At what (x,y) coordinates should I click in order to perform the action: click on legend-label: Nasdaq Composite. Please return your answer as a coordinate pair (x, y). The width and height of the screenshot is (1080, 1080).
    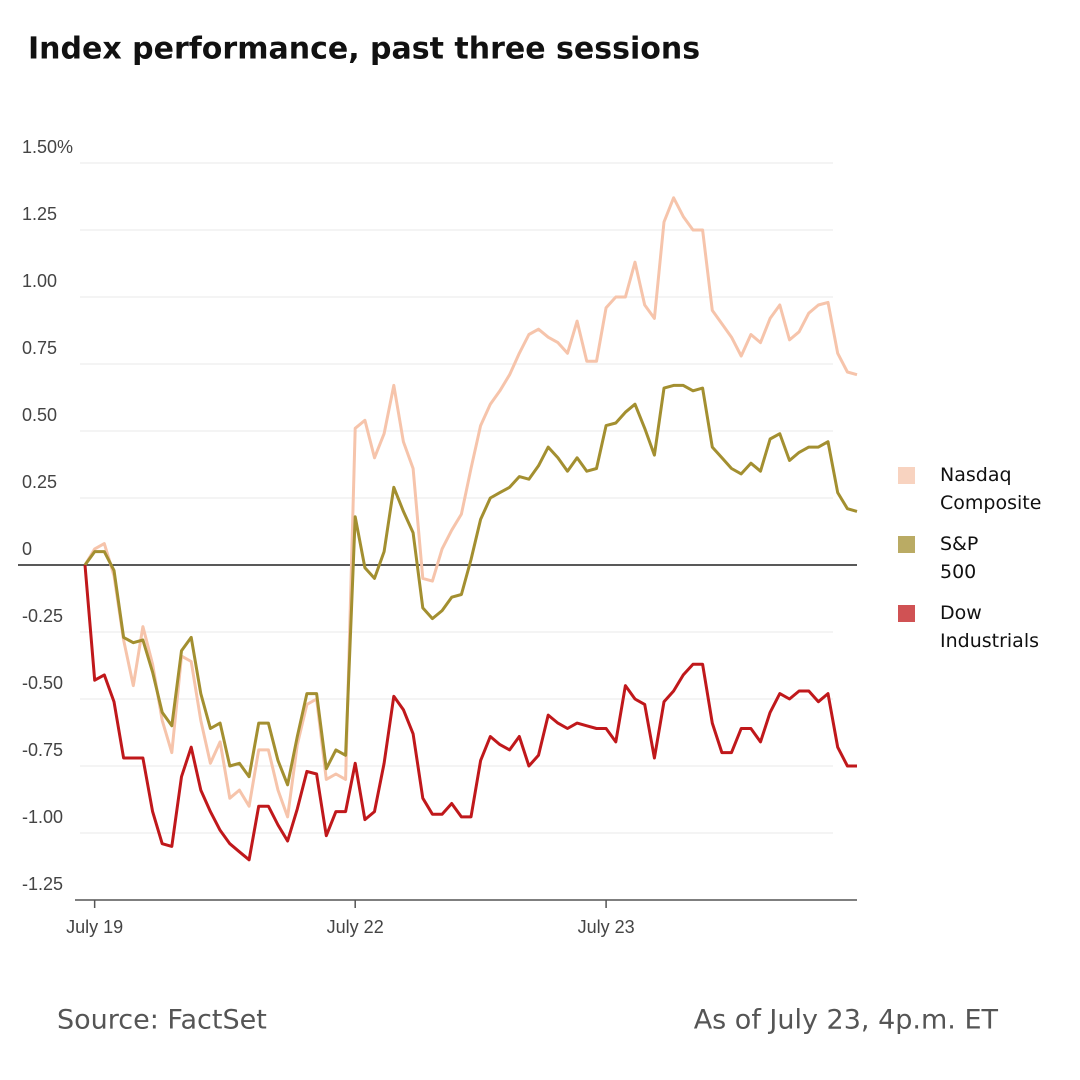
    Looking at the image, I should click on (990, 489).